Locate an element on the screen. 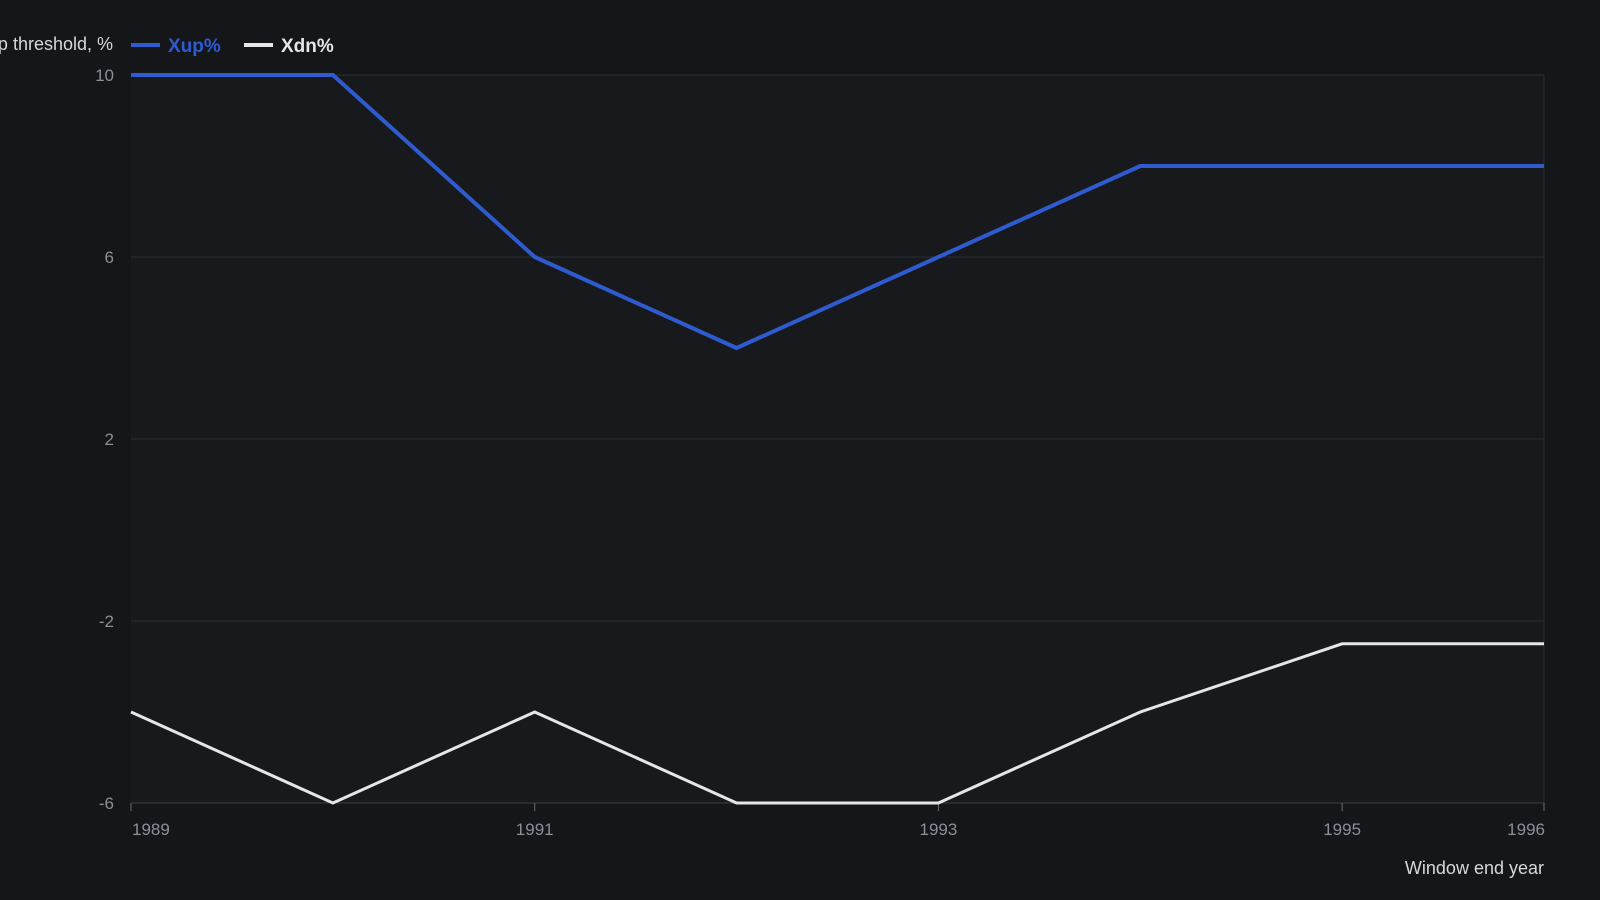  y-tick-label: 10 is located at coordinates (104, 75).